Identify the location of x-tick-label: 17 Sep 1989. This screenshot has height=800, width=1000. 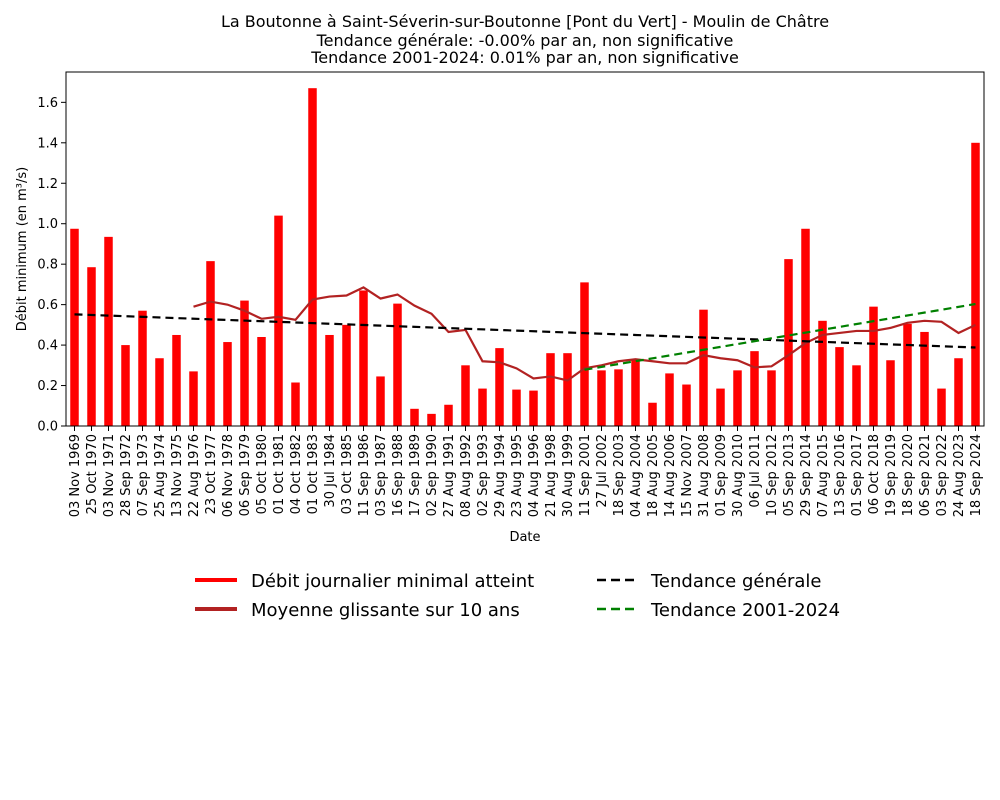
(415, 475).